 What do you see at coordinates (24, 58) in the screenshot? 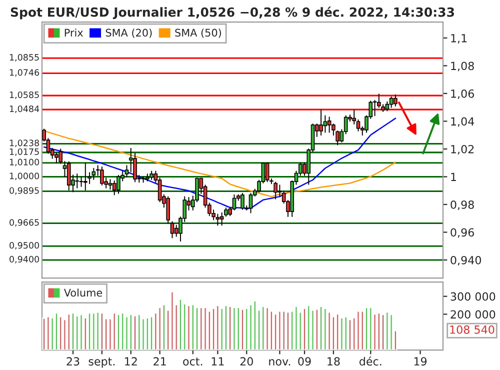
I see `ref-line-label: 1,0855` at bounding box center [24, 58].